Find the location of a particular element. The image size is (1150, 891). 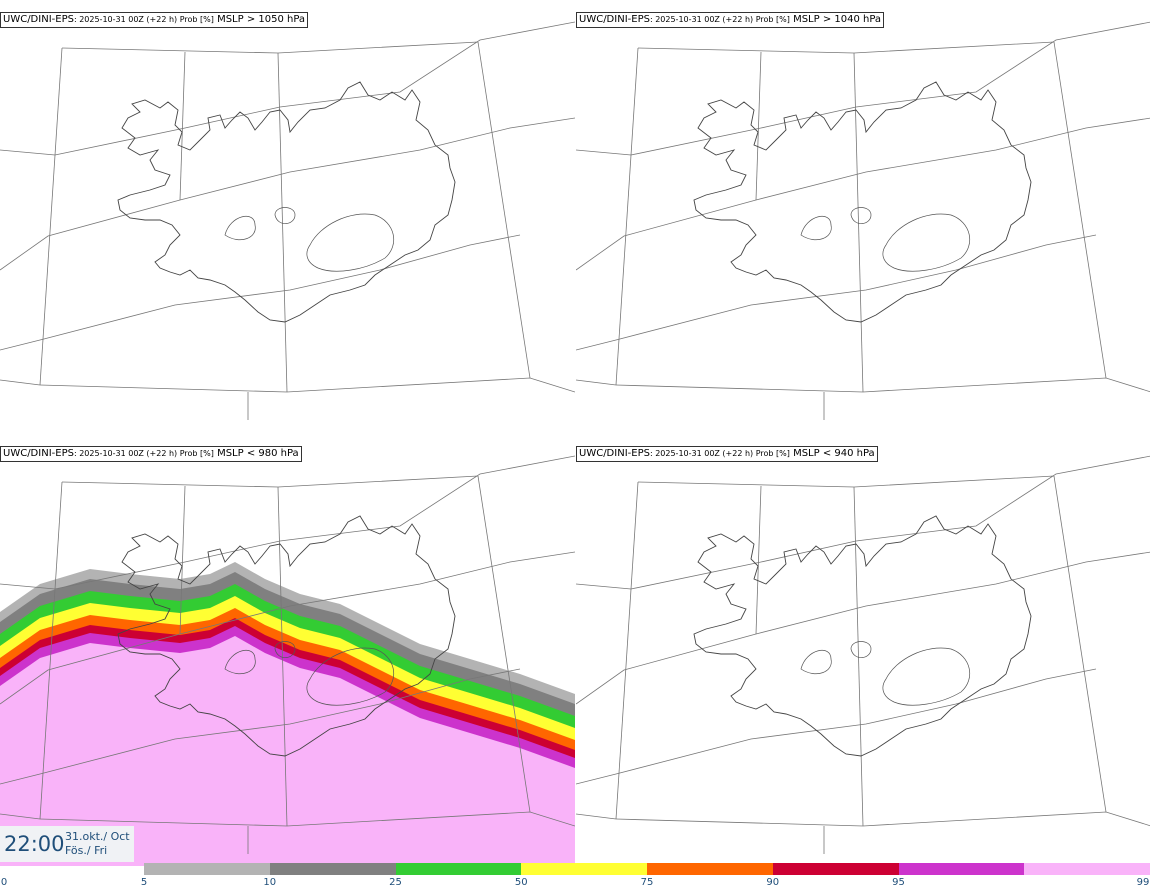

valid-date: 31.okt./ Oct Fös./ Fri is located at coordinates (97, 844).